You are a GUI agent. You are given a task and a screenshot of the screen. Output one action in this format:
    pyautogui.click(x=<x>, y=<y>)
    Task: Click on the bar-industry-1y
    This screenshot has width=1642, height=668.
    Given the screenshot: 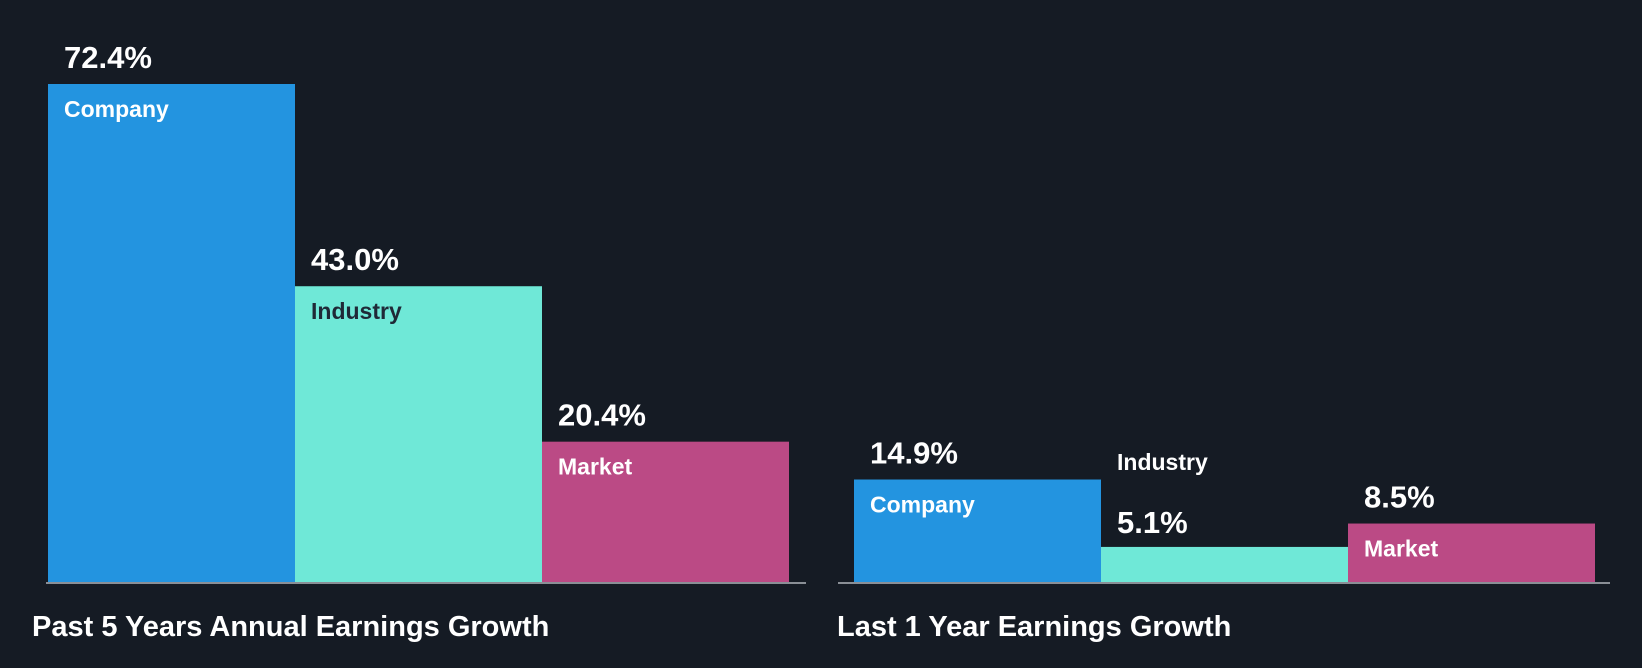 What is the action you would take?
    pyautogui.click(x=1224, y=564)
    